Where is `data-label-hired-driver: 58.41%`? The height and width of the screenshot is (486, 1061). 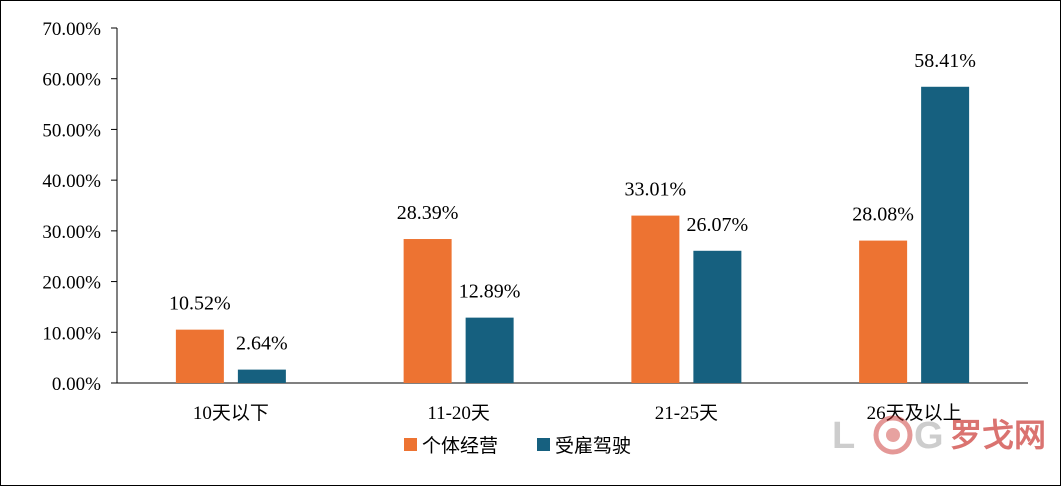
data-label-hired-driver: 58.41% is located at coordinates (945, 61).